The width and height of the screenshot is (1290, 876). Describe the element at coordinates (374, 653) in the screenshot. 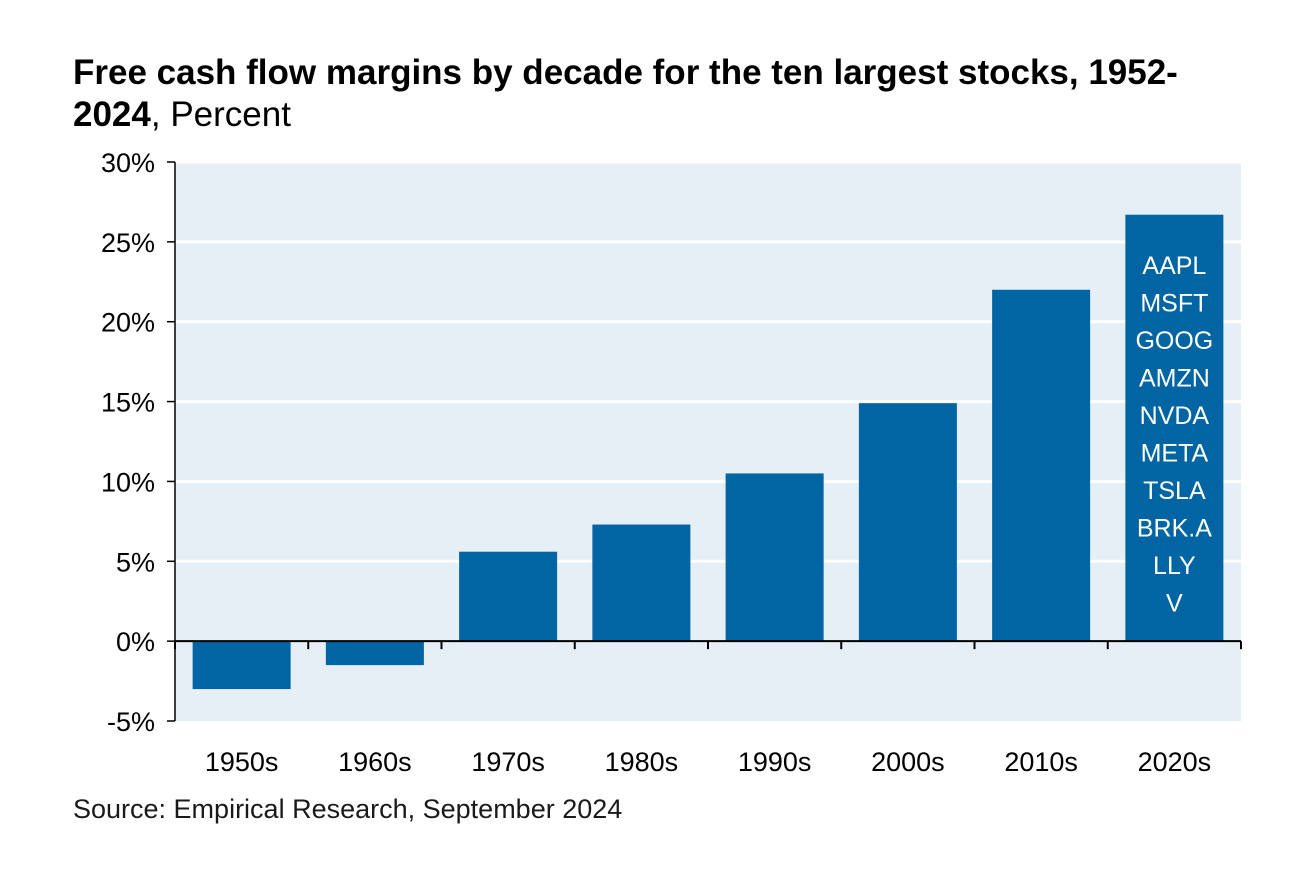

I see `bar-1960s` at that location.